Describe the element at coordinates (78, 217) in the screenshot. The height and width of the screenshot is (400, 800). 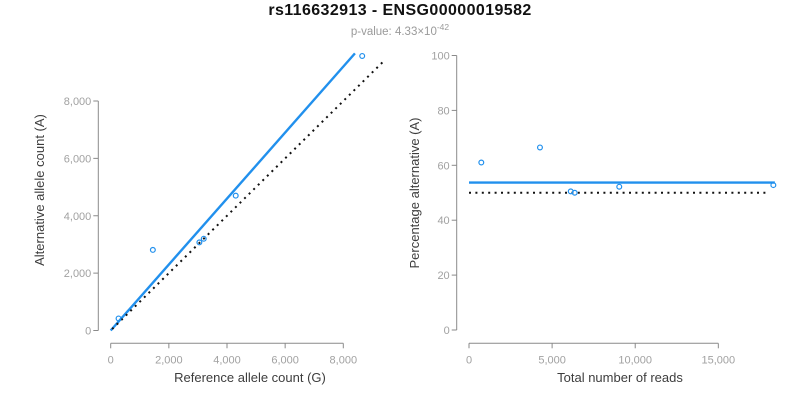
I see `y-tick-label: 4,000` at that location.